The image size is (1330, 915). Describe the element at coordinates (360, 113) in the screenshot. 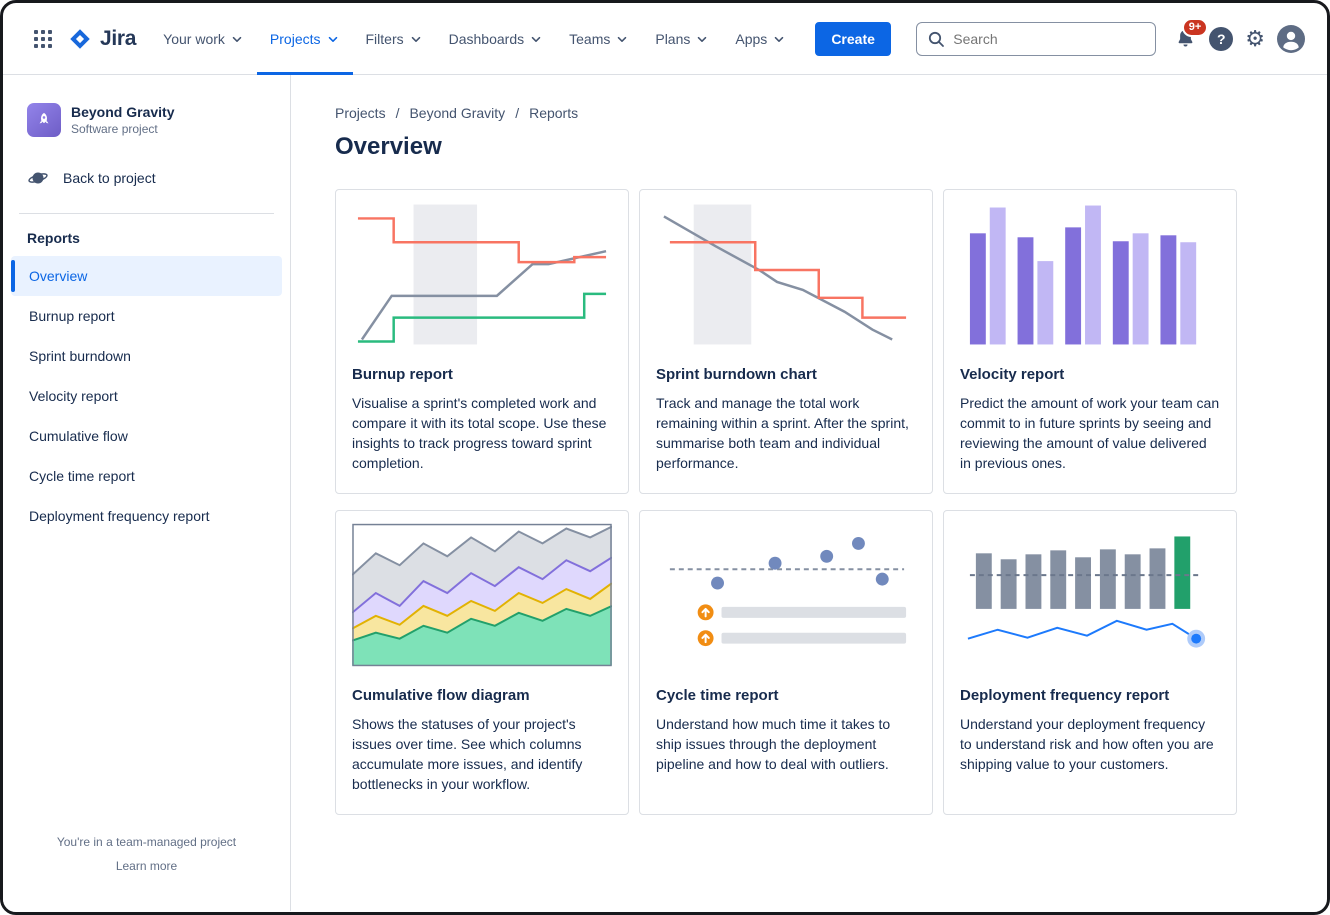

I see `breadcrumb-projects: Projects` at that location.